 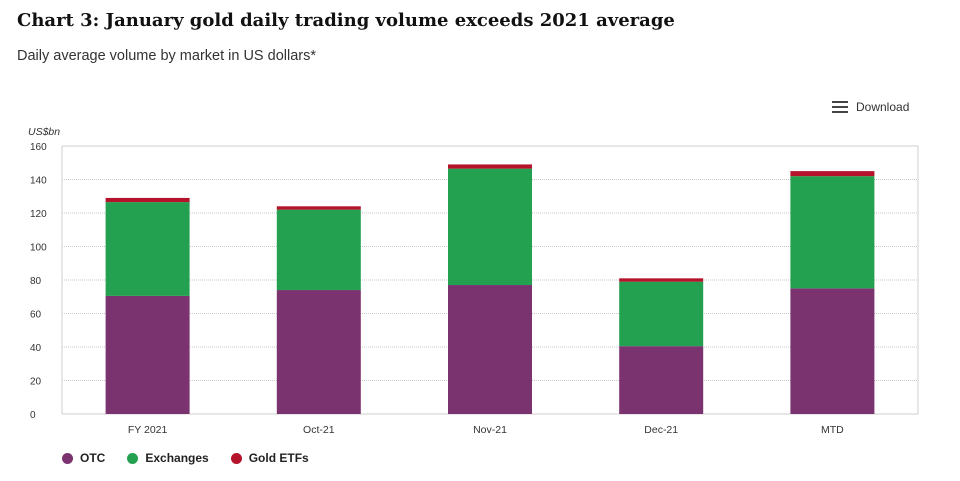 I want to click on x-tick-label: FY 2021, so click(x=148, y=430).